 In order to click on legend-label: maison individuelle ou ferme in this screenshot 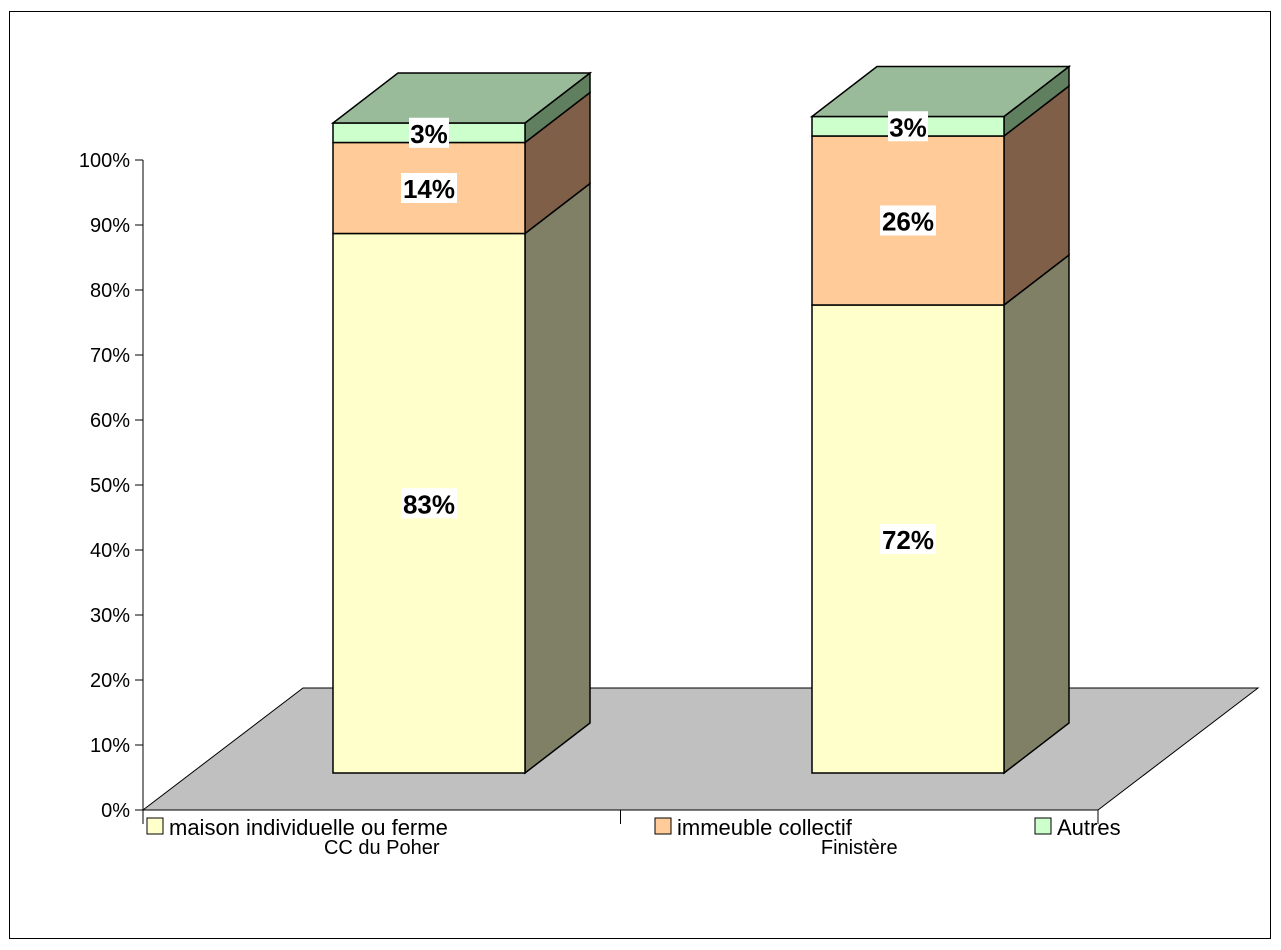, I will do `click(308, 827)`.